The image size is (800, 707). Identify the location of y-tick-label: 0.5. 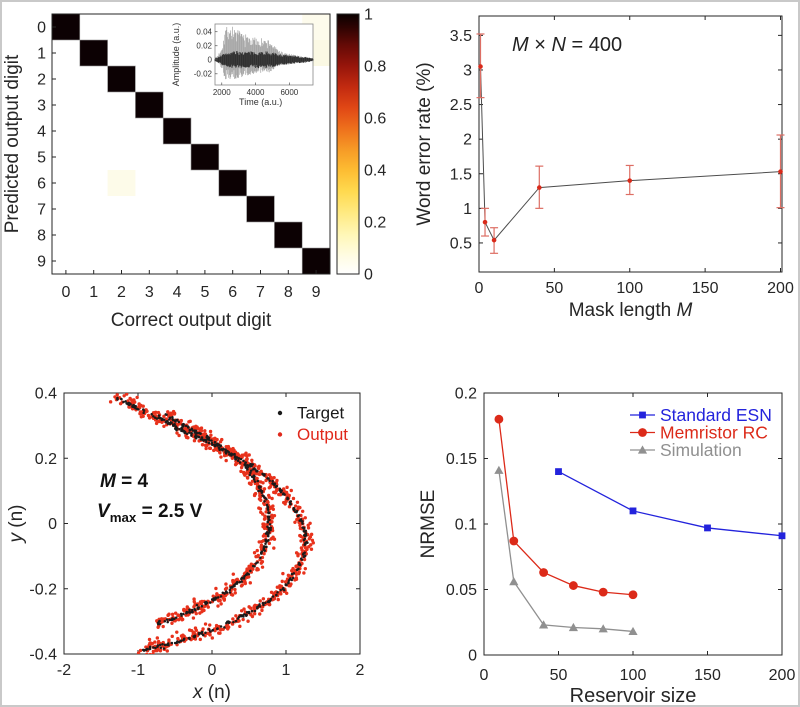
(461, 243).